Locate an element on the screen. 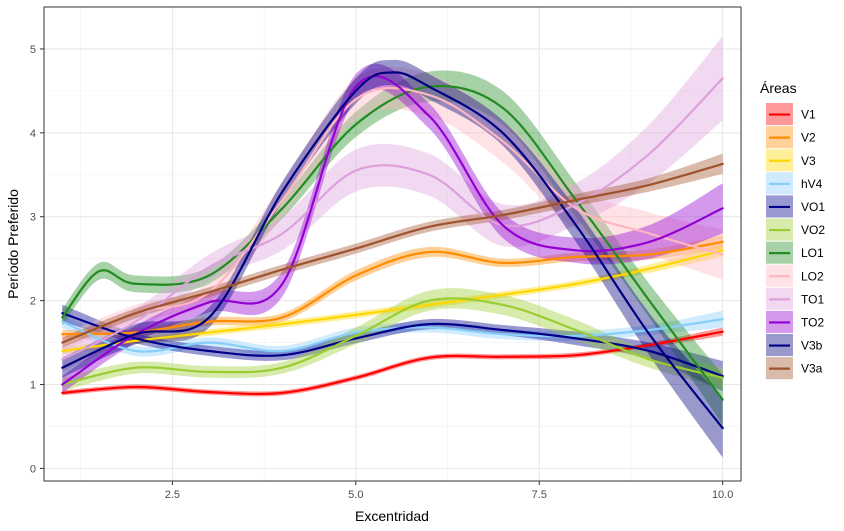 The image size is (844, 531). x-axis-title: Excentridad is located at coordinates (392, 516).